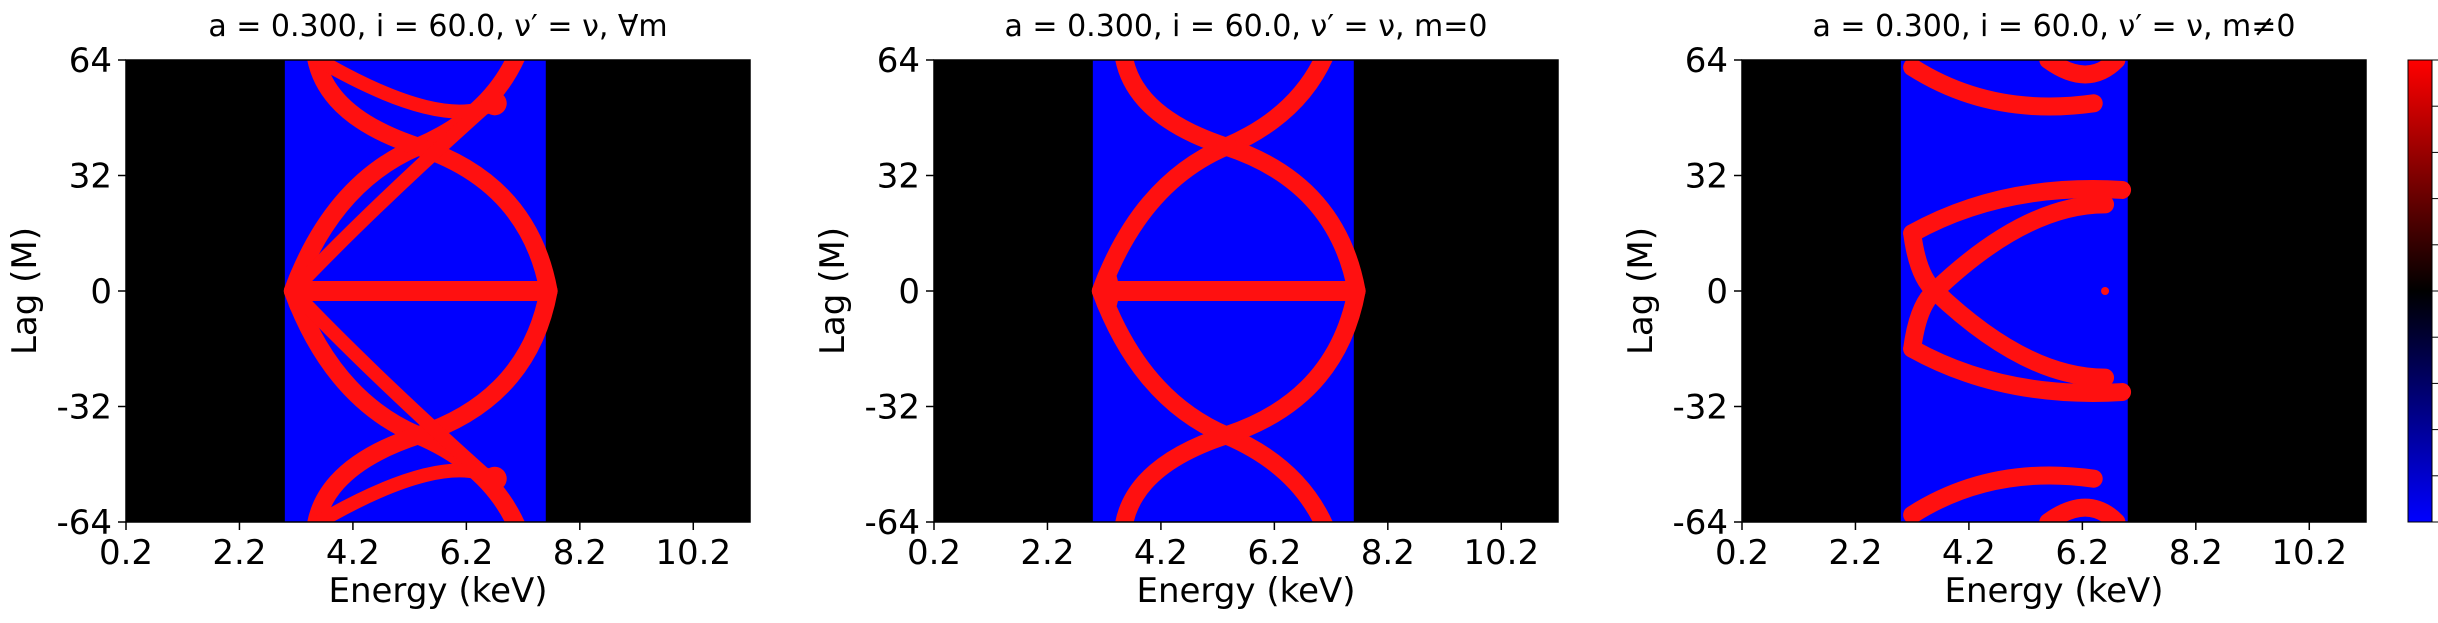  What do you see at coordinates (25, 291) in the screenshot?
I see `panel-1-ylabel: Lag (M)` at bounding box center [25, 291].